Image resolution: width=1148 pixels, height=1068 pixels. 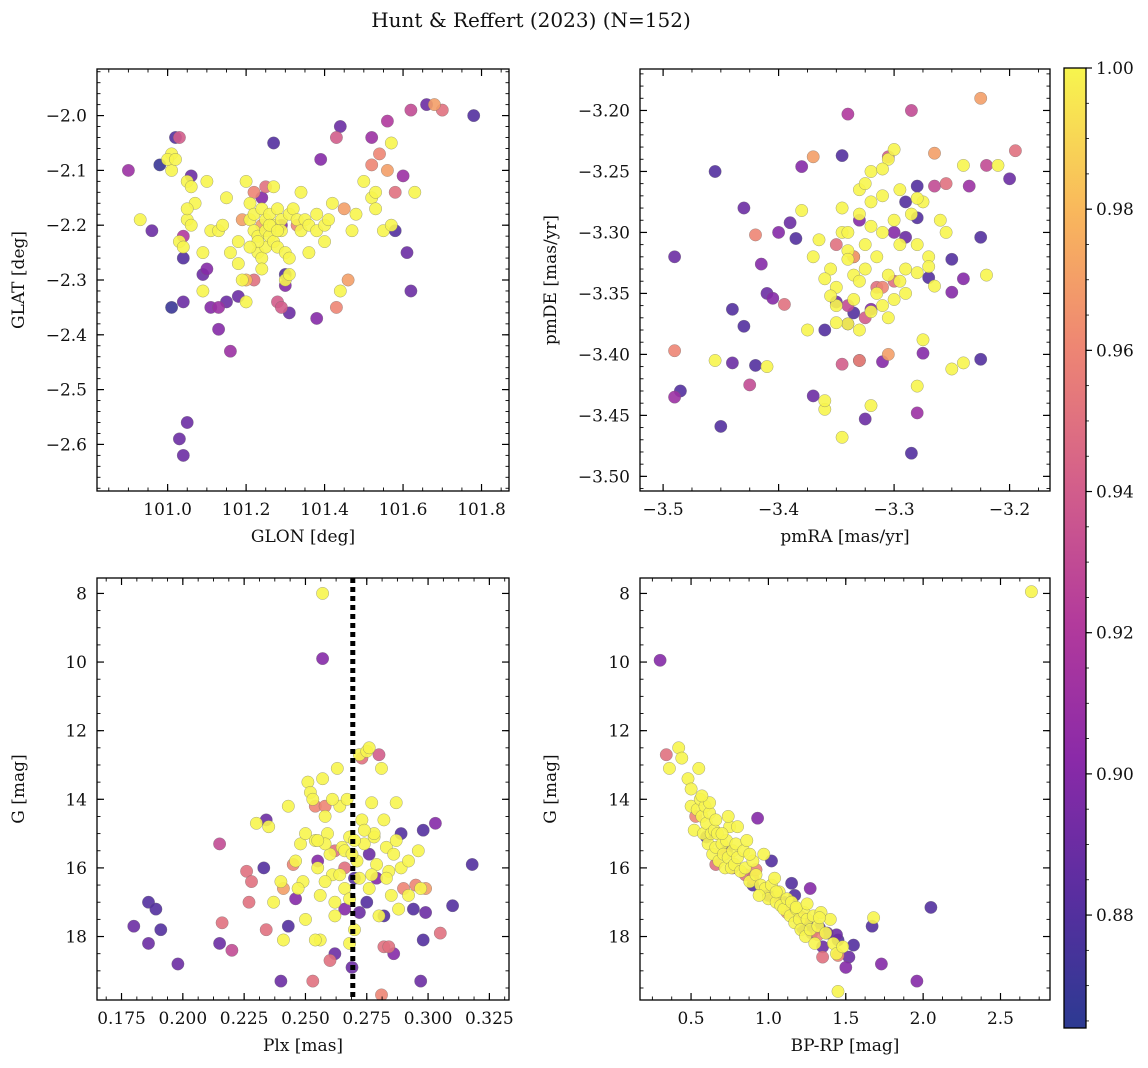 What do you see at coordinates (66, 117) in the screenshot?
I see `y-tick-label: −2.0` at bounding box center [66, 117].